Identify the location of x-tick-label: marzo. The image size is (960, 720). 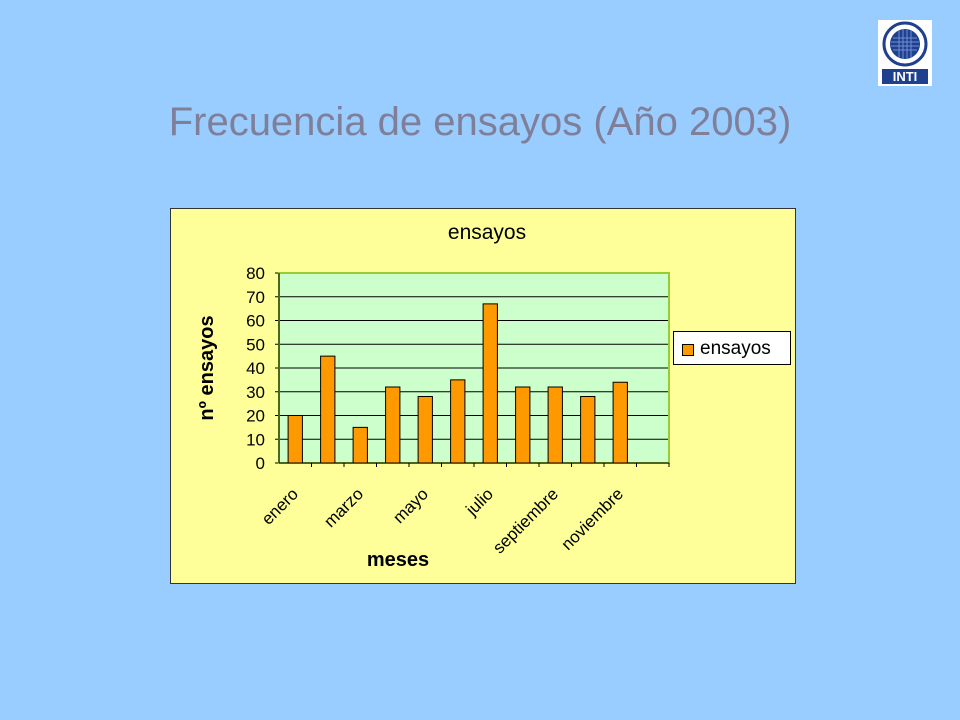
(343, 507).